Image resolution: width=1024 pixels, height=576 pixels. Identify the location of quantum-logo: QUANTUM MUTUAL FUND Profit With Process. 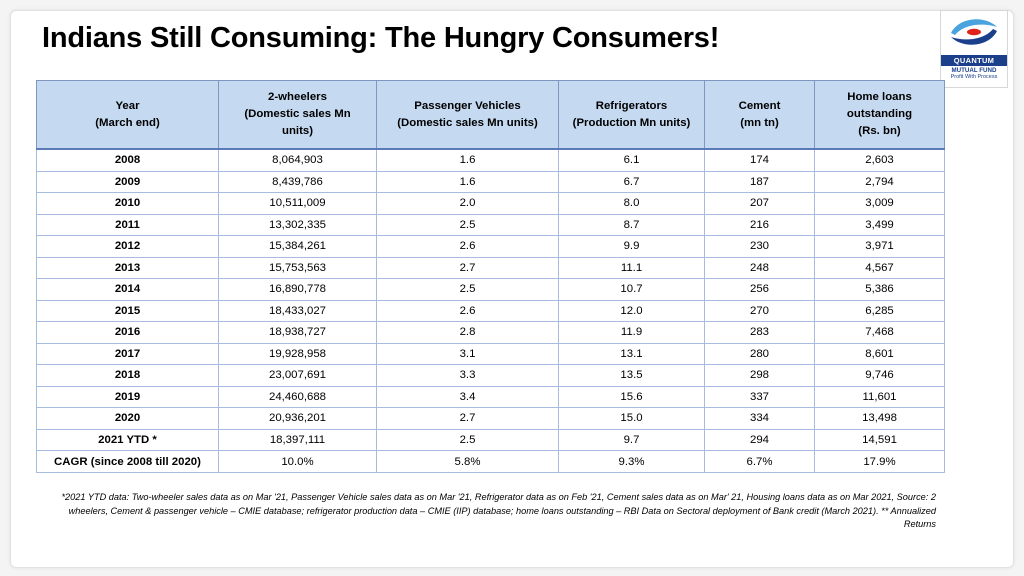
(974, 49).